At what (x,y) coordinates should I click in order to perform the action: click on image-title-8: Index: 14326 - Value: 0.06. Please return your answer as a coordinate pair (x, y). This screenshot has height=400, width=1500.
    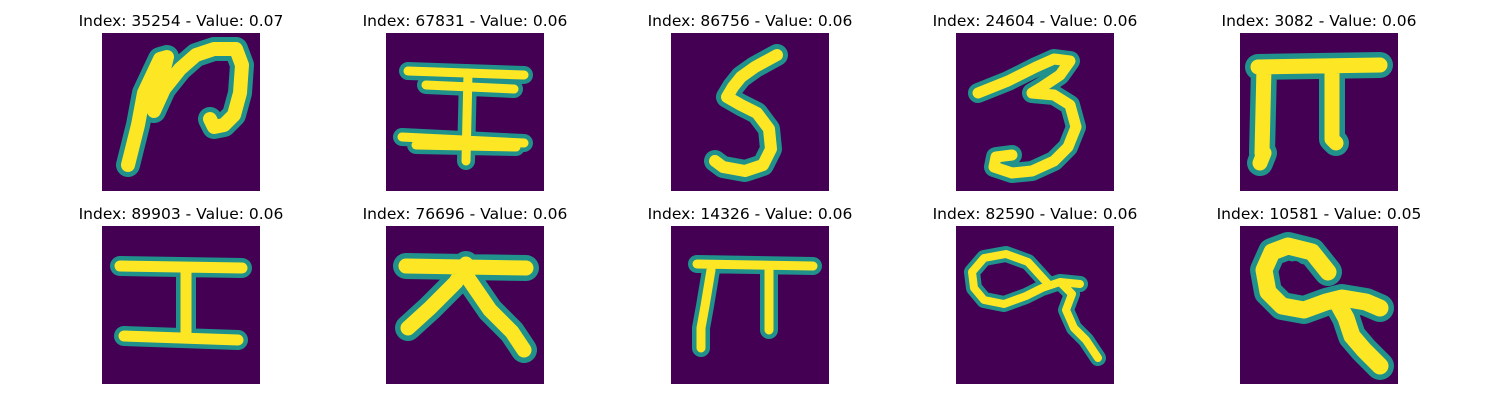
    Looking at the image, I should click on (750, 214).